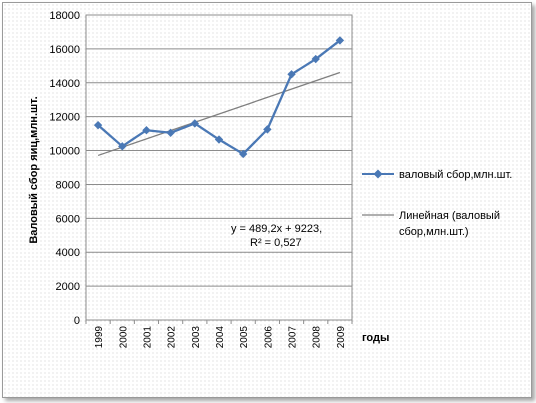  What do you see at coordinates (68, 185) in the screenshot?
I see `y-tick-label: 8000` at bounding box center [68, 185].